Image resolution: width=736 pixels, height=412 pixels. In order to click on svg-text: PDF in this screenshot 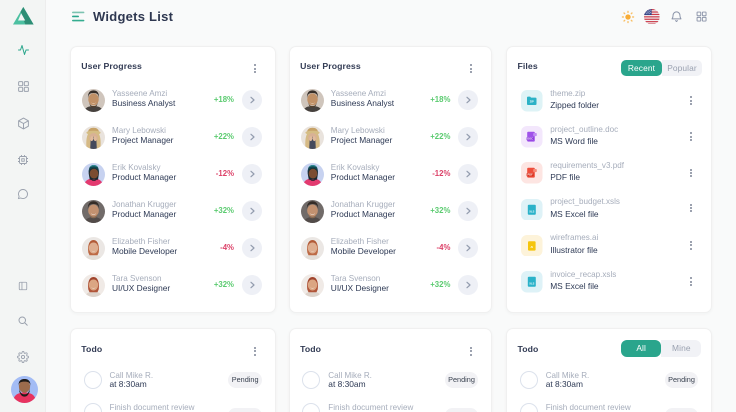, I will do `click(531, 175)`.